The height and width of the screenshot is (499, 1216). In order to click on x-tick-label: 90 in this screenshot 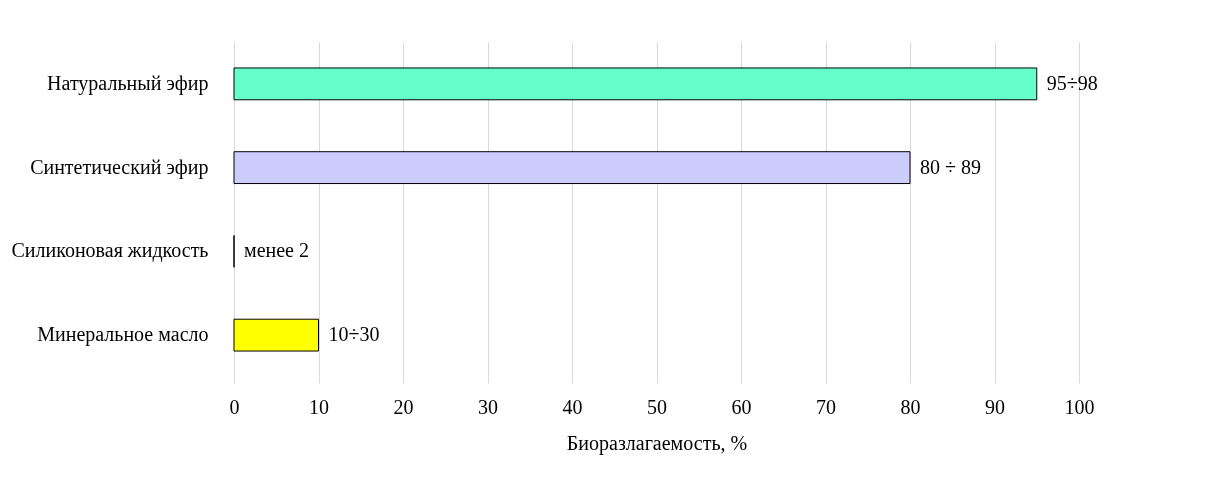, I will do `click(995, 406)`.